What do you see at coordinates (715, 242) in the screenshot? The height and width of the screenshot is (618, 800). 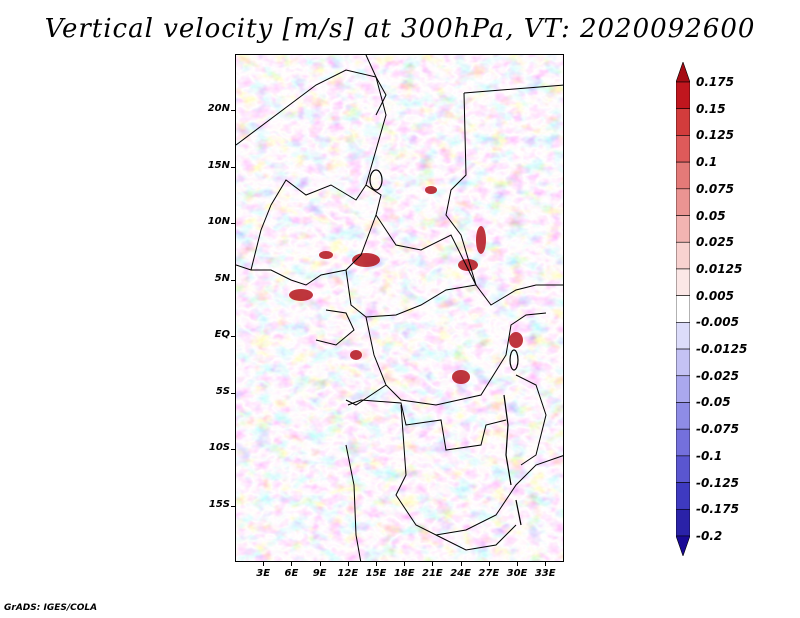 I see `colorbar-label: 0.025` at bounding box center [715, 242].